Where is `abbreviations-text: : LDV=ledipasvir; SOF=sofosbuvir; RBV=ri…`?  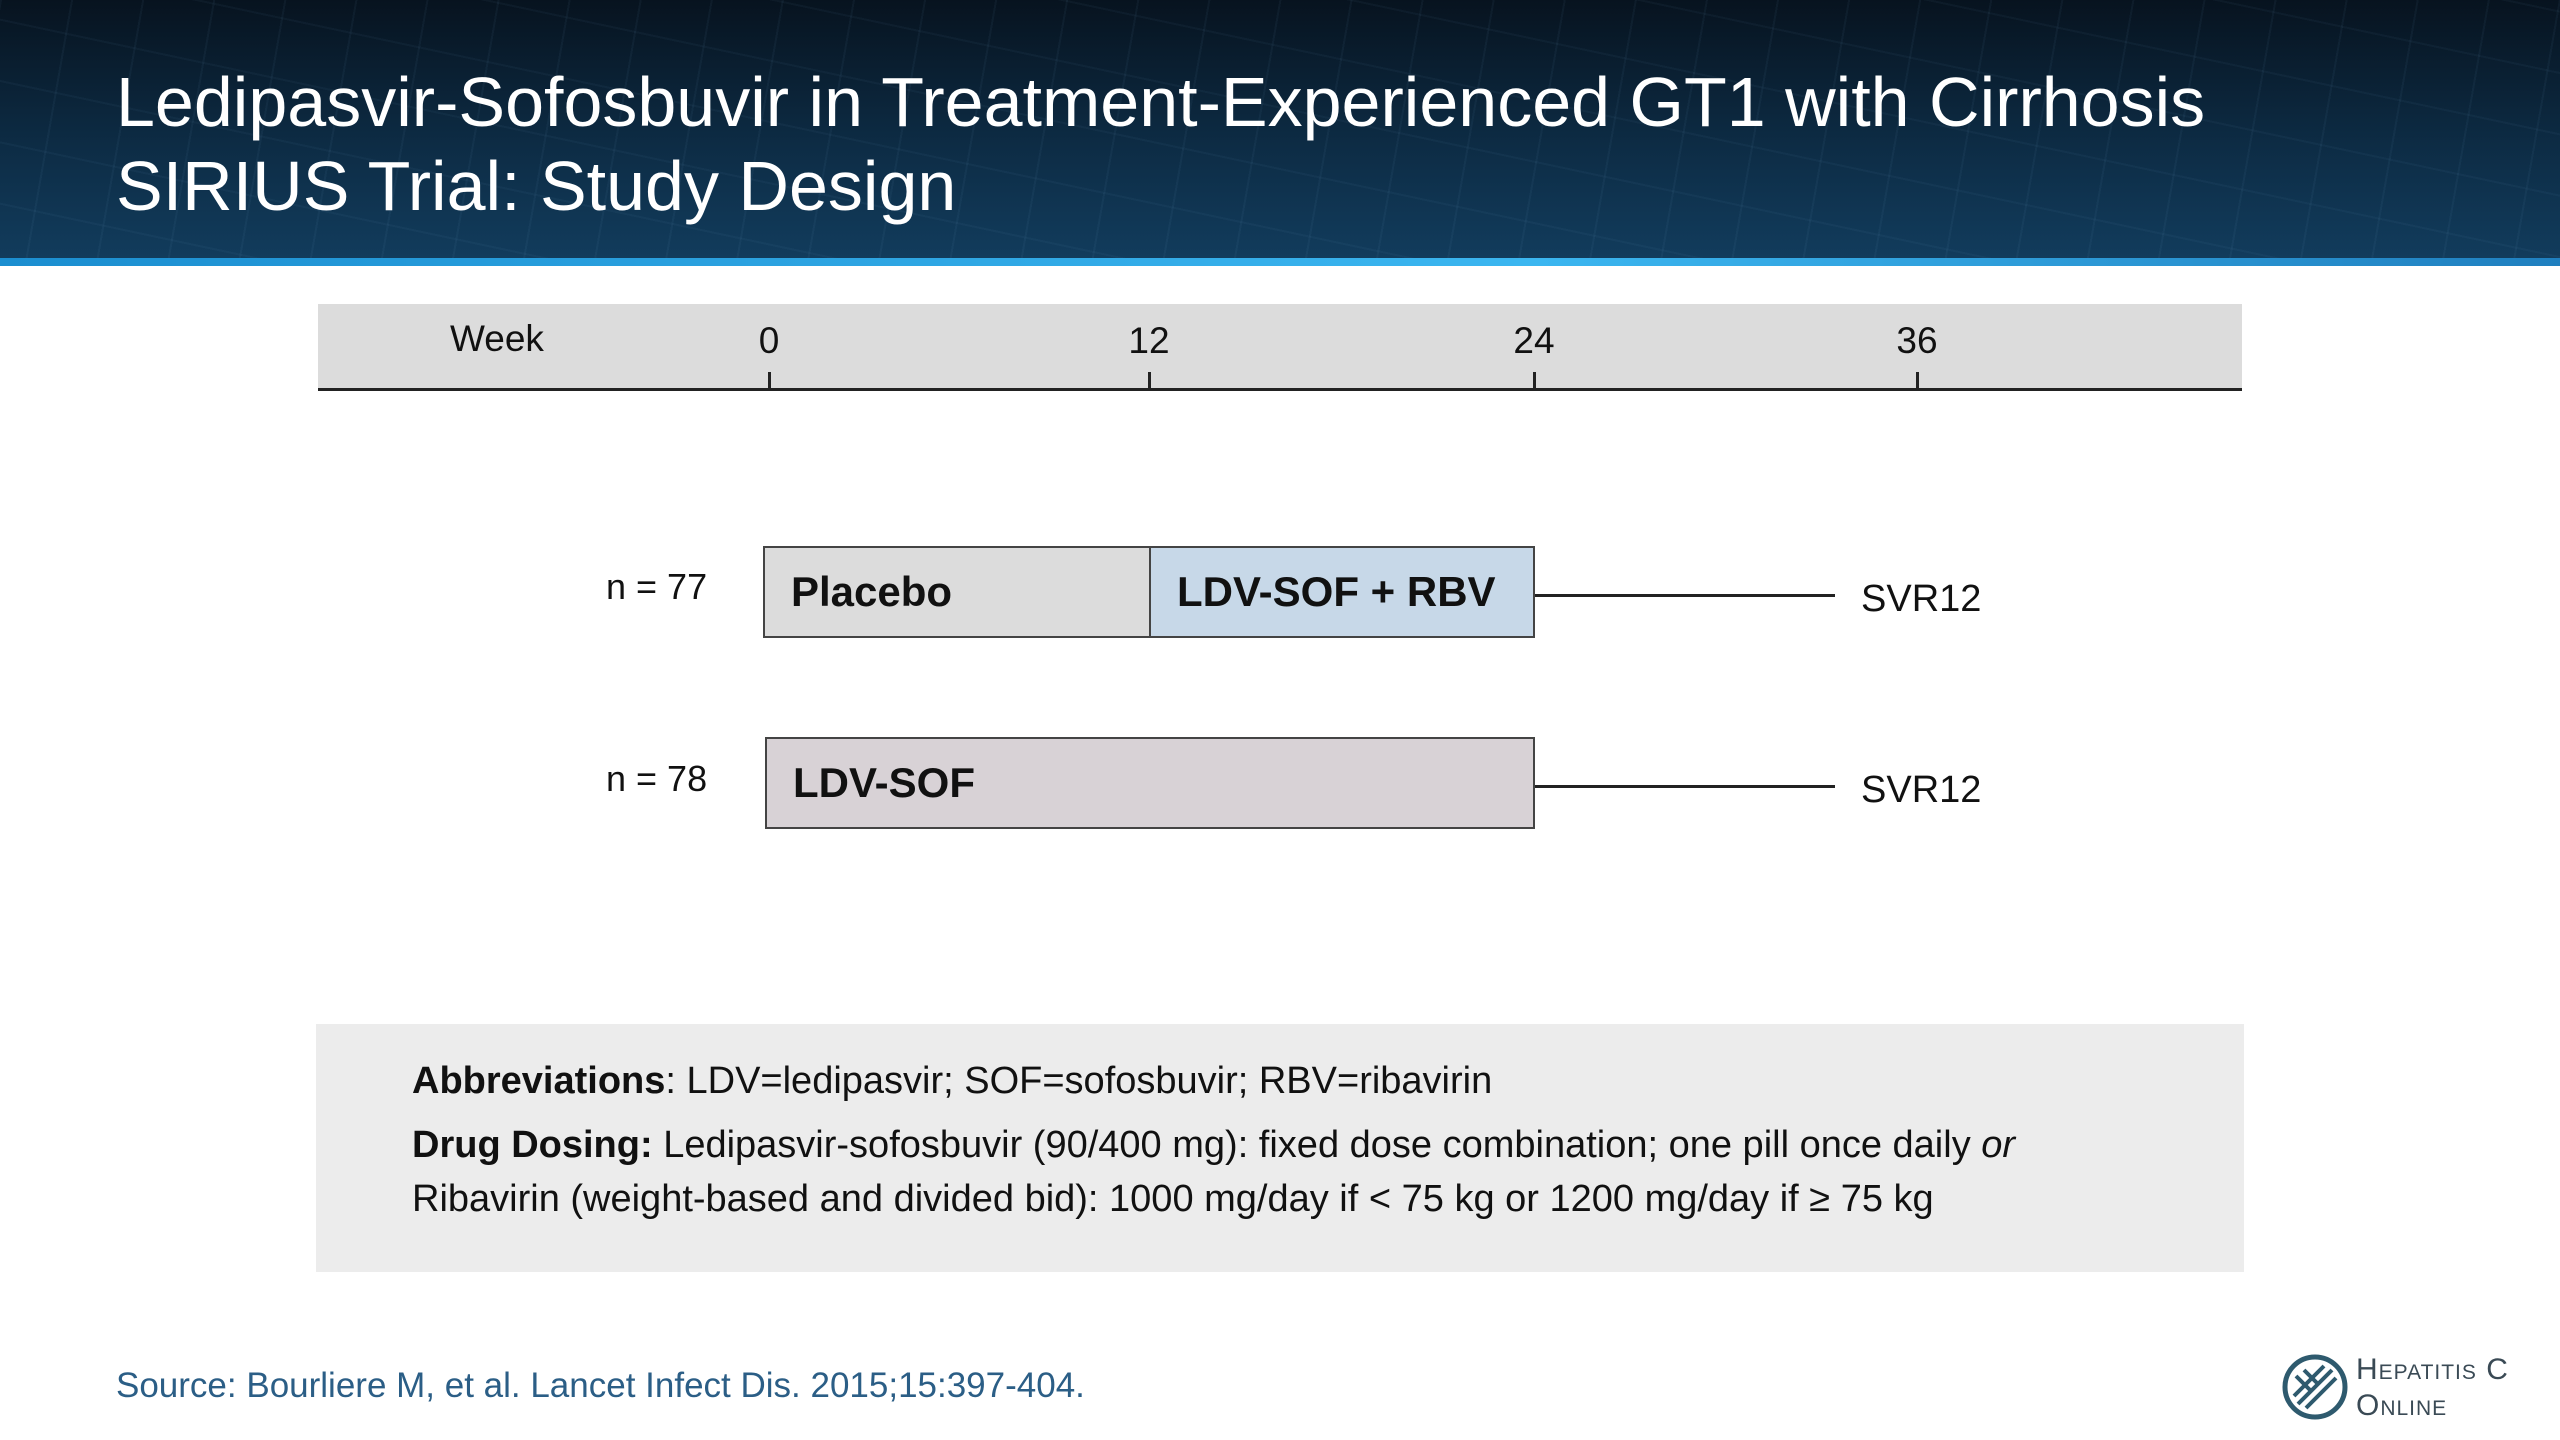
abbreviations-text: : LDV=ledipasvir; SOF=sofosbuvir; RBV=ri… is located at coordinates (1079, 1081).